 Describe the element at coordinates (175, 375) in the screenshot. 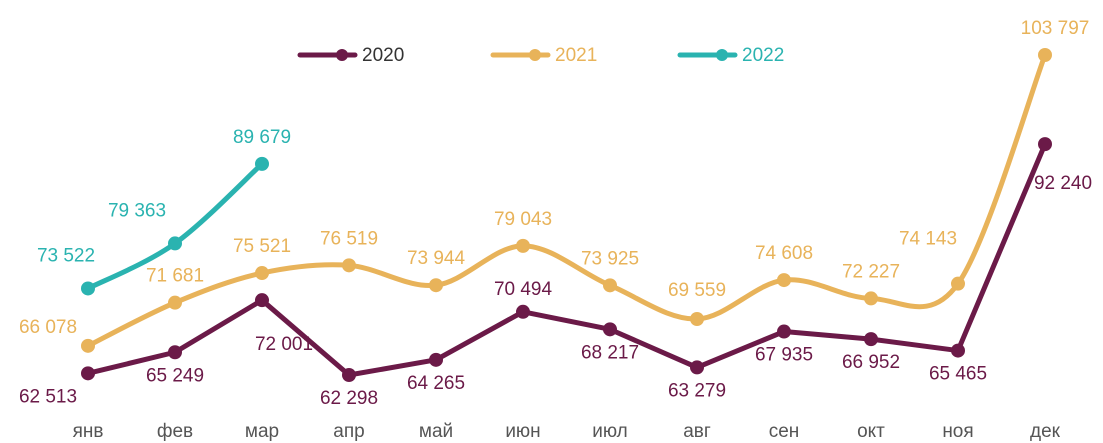

I see `data-label: 65 249` at that location.